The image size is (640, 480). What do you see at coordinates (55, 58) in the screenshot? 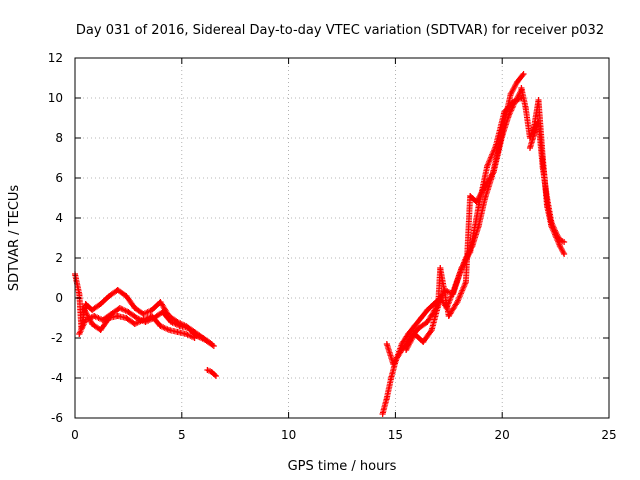
I see `y-tick-label: 12` at bounding box center [55, 58].